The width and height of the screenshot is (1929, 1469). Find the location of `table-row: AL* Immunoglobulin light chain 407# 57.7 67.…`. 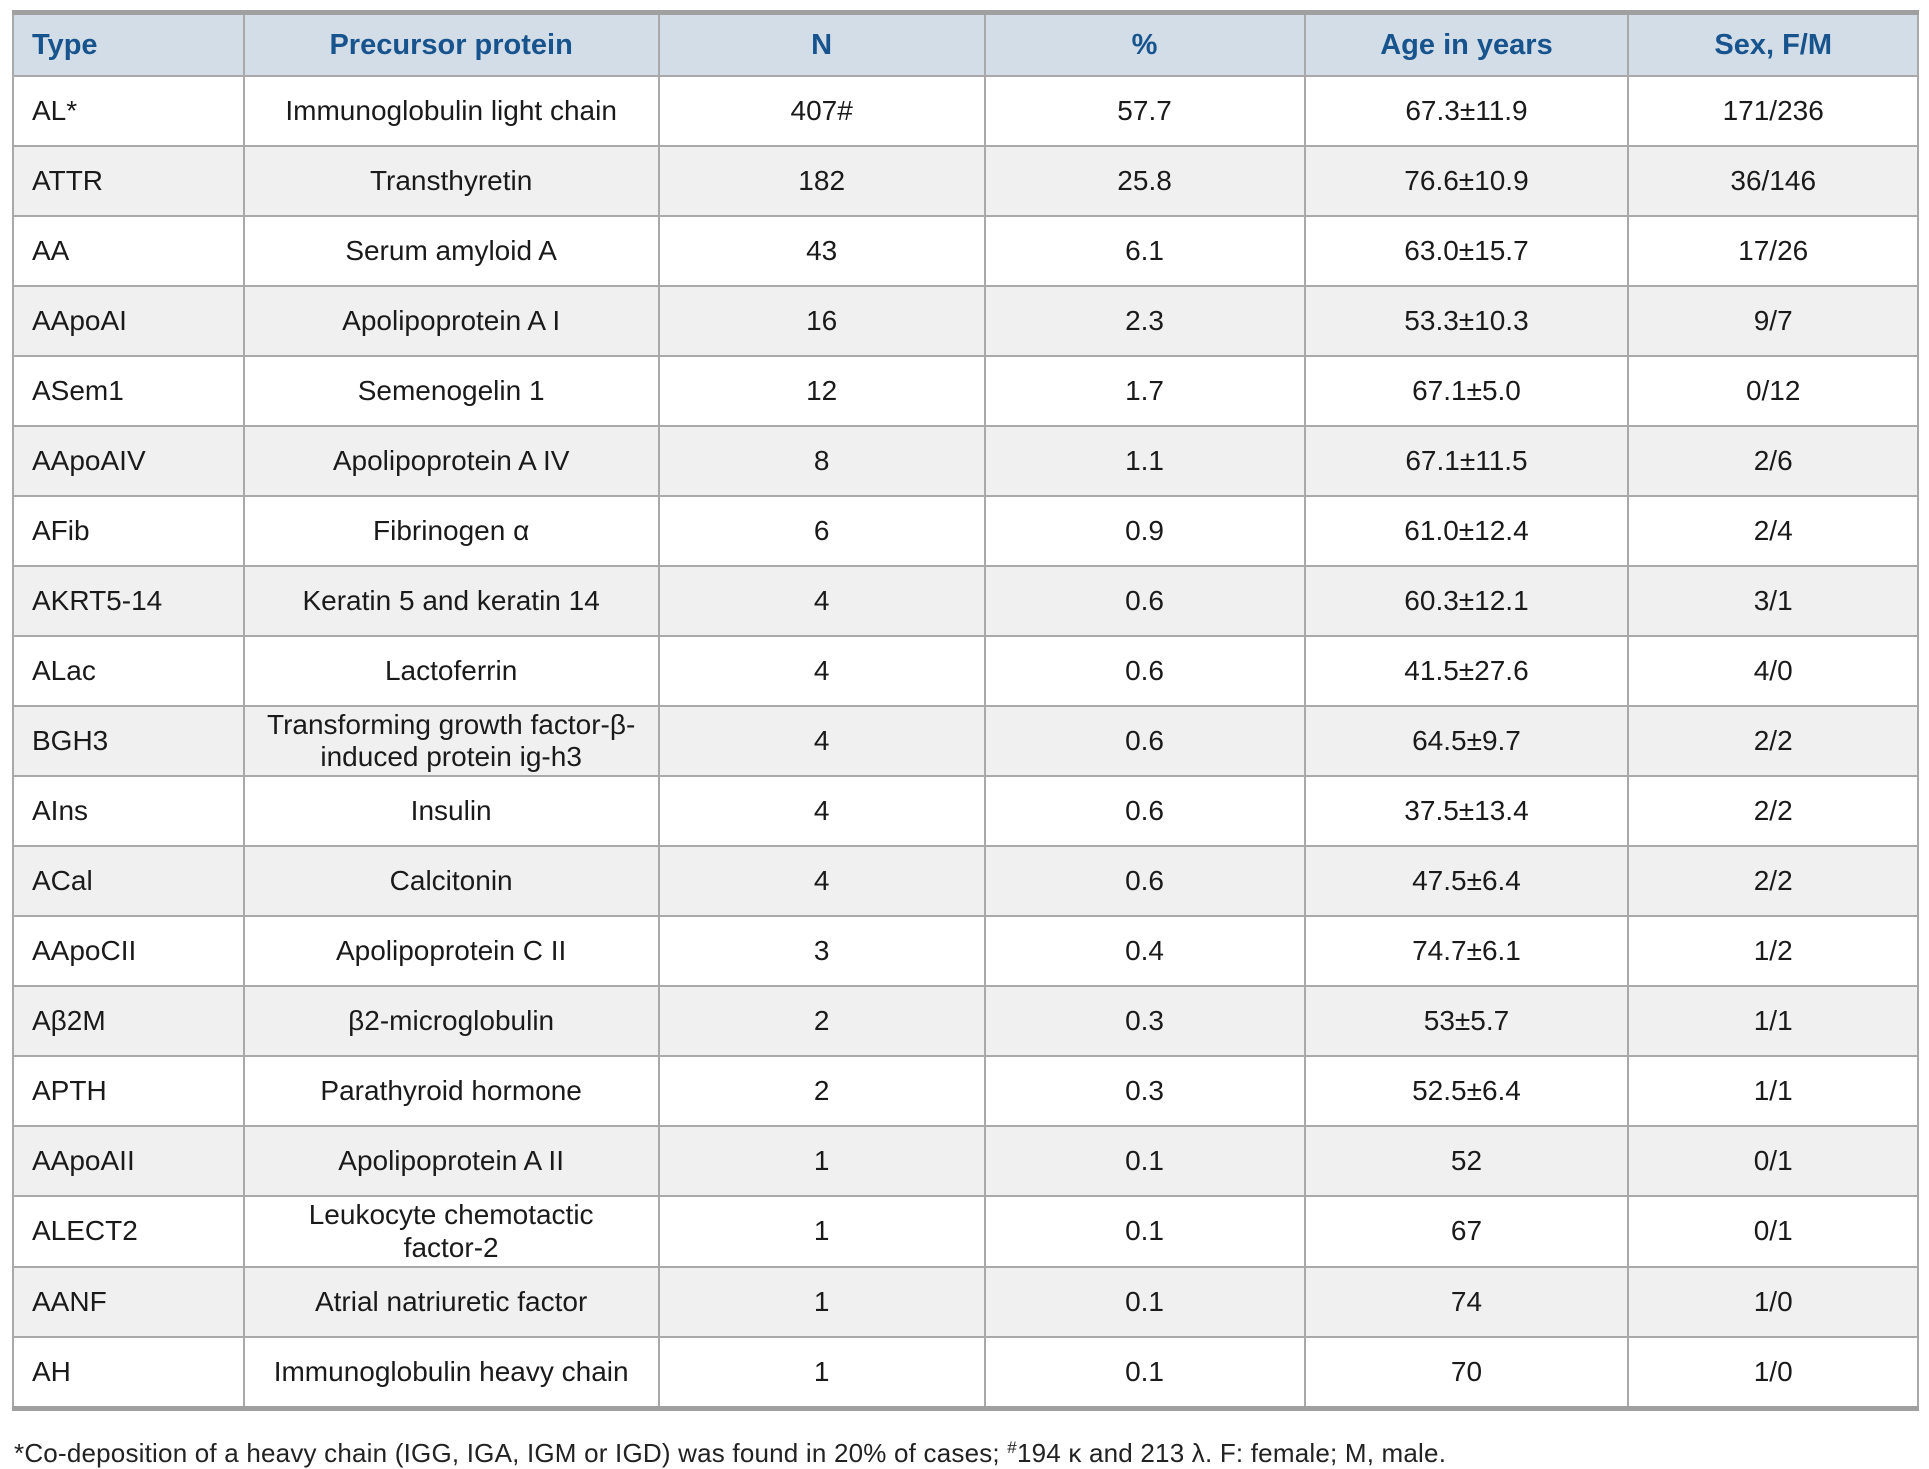

table-row: AL* Immunoglobulin light chain 407# 57.7 67.… is located at coordinates (965, 111).